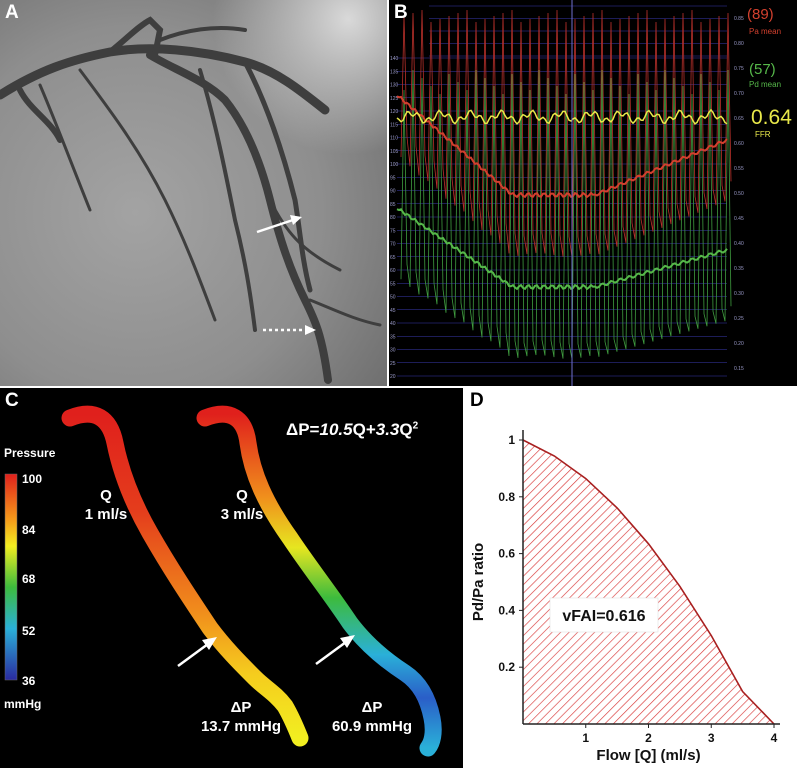 The image size is (797, 768). I want to click on y-ticks: 0.2 0.4 0.6 0.8 1, so click(510, 553).